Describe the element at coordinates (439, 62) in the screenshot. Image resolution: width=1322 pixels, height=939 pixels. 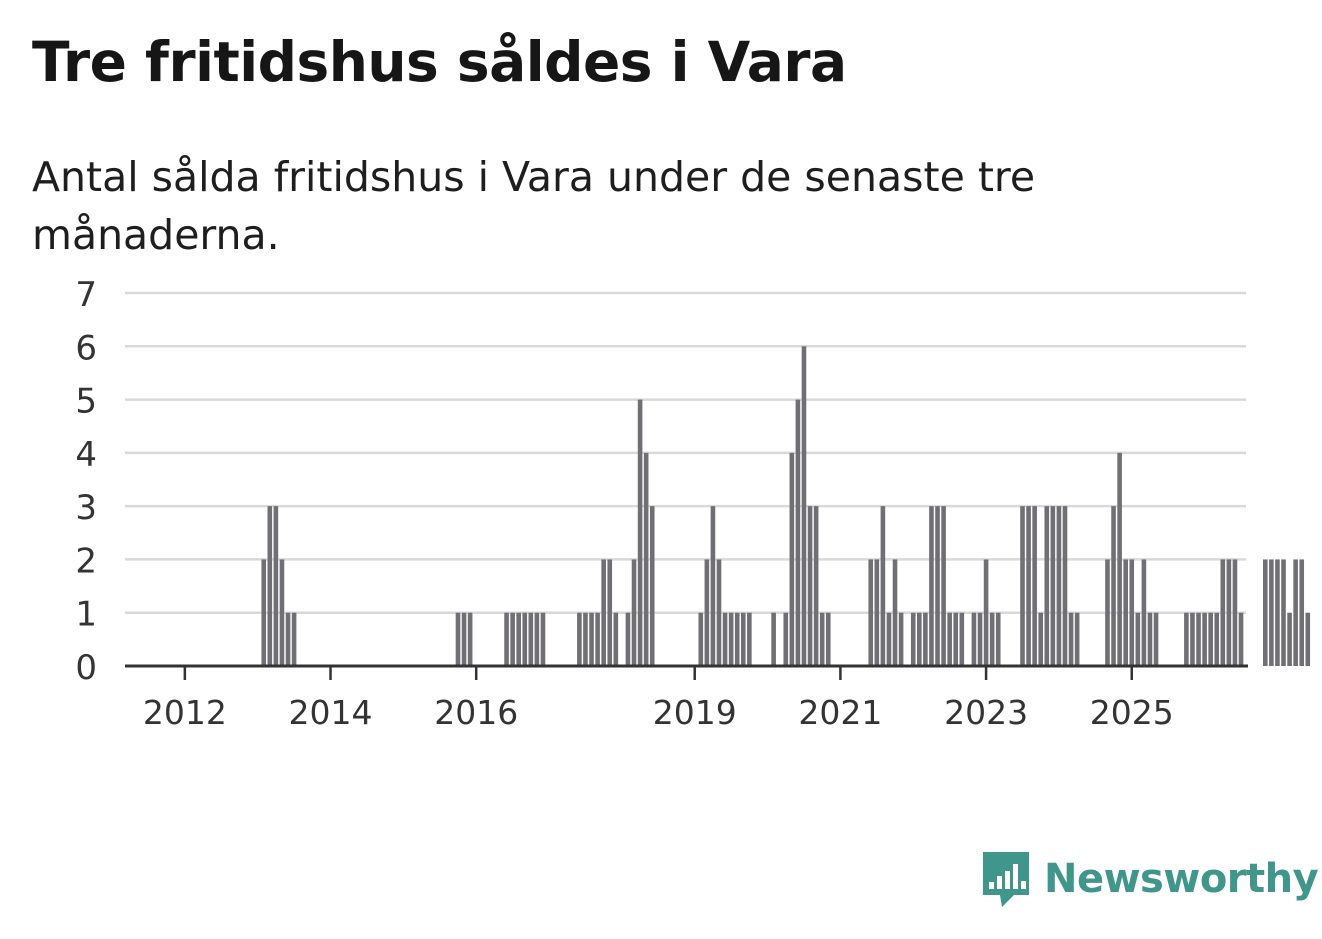
I see `chart-title: Tre fritidshus såldes i Vara` at that location.